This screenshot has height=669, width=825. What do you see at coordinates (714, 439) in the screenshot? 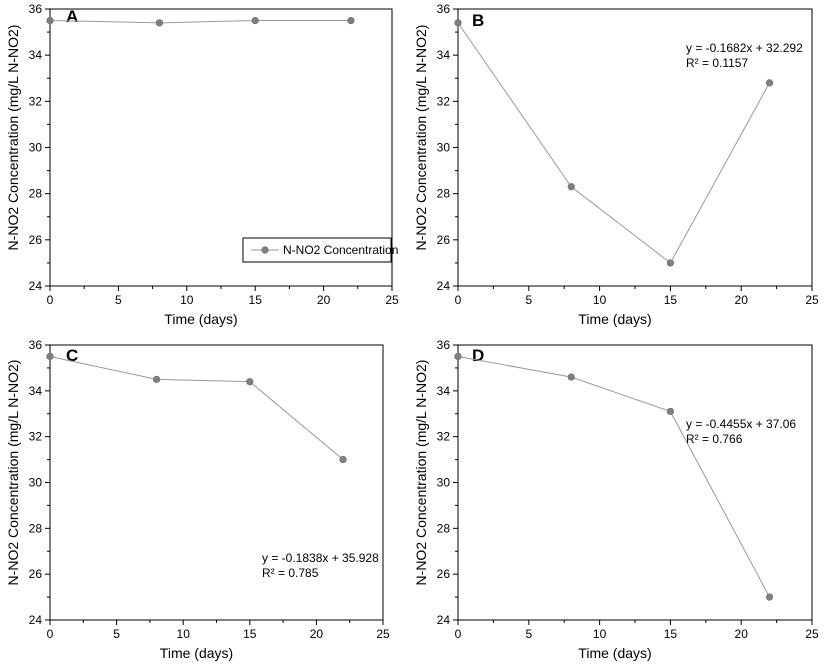
I see `r-squared-value: R² = 0.766` at bounding box center [714, 439].